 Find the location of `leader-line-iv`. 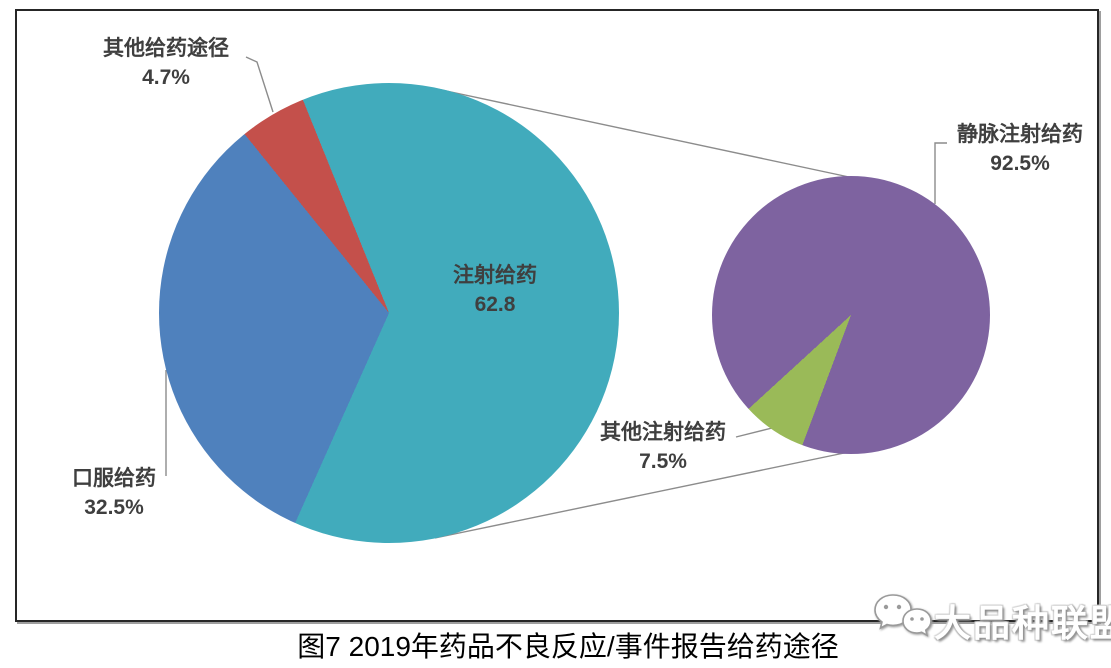

leader-line-iv is located at coordinates (940, 173).